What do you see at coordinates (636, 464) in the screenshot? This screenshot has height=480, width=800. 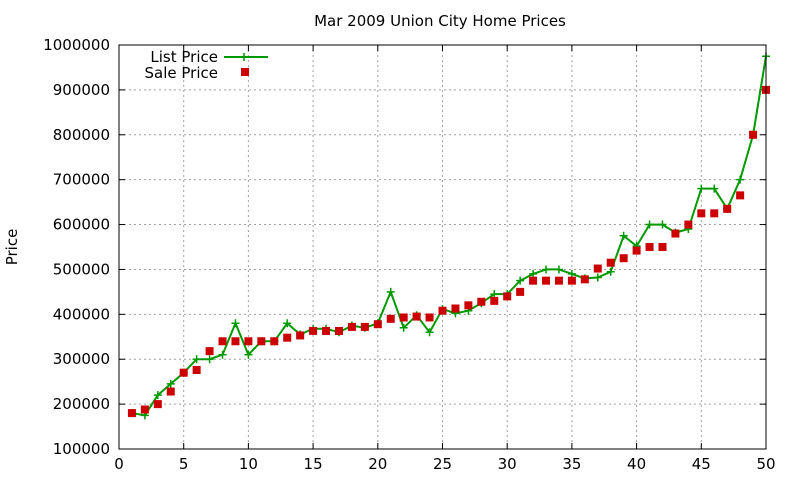 I see `x-tick-label: 40` at bounding box center [636, 464].